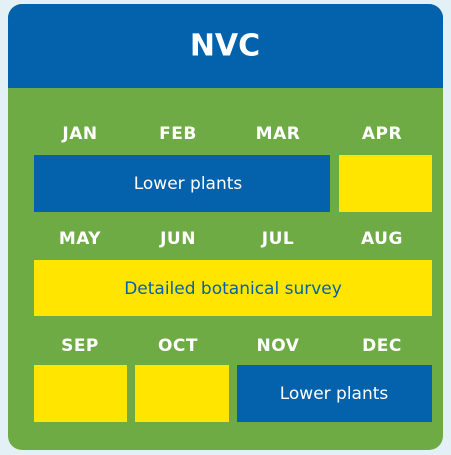 This screenshot has height=455, width=451. What do you see at coordinates (277, 239) in the screenshot?
I see `month: JUL` at bounding box center [277, 239].